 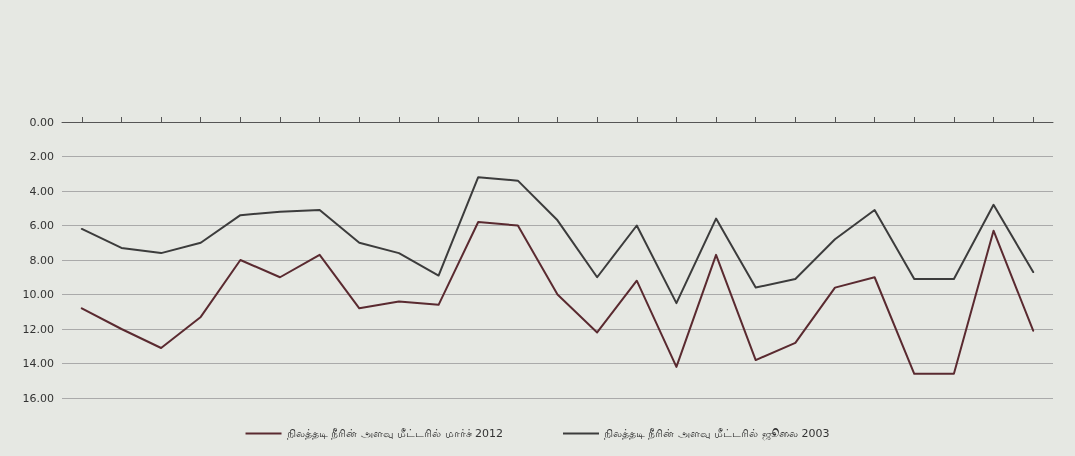 What do you see at coordinates (41, 191) in the screenshot?
I see `y-tick-label: 4.00` at bounding box center [41, 191].